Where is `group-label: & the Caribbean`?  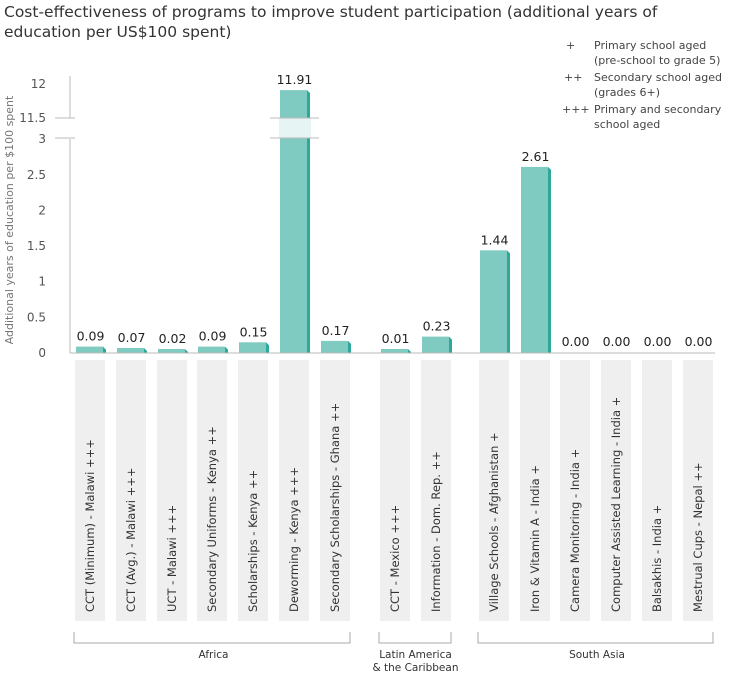 group-label: & the Caribbean is located at coordinates (416, 668).